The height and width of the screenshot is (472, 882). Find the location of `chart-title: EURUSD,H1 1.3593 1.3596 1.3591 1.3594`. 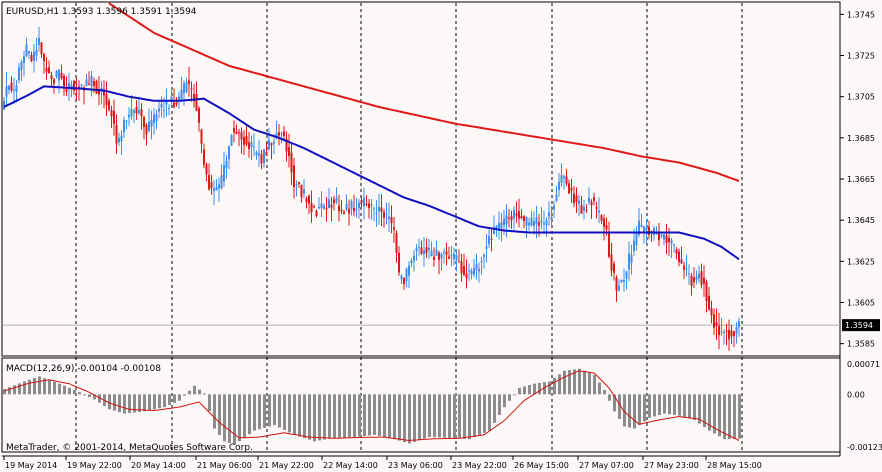

chart-title: EURUSD,H1 1.3593 1.3596 1.3591 1.3594 is located at coordinates (101, 12).